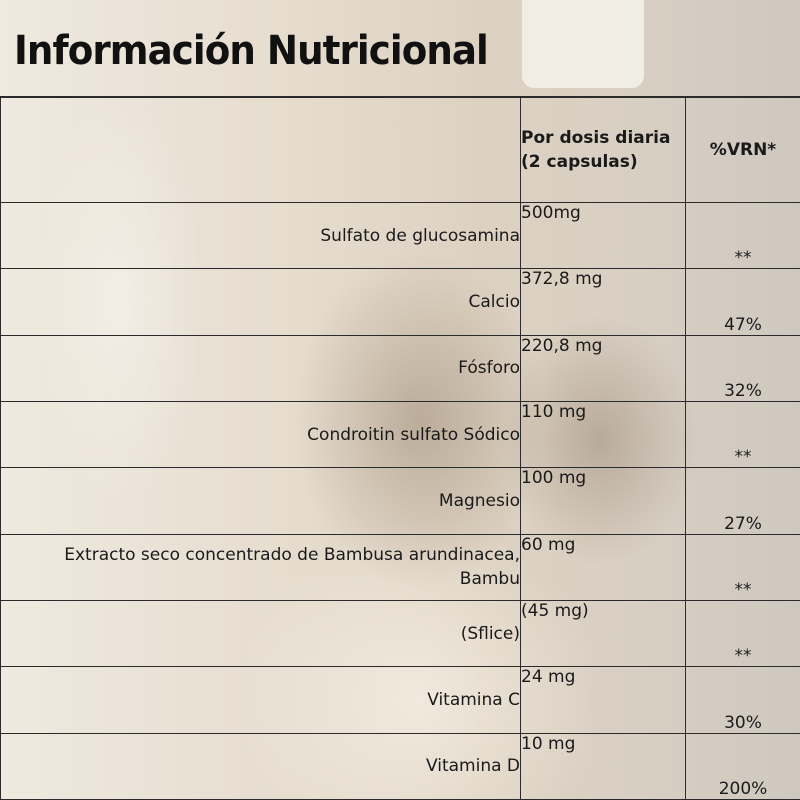  I want to click on vrn-cell: 200%, so click(742, 766).